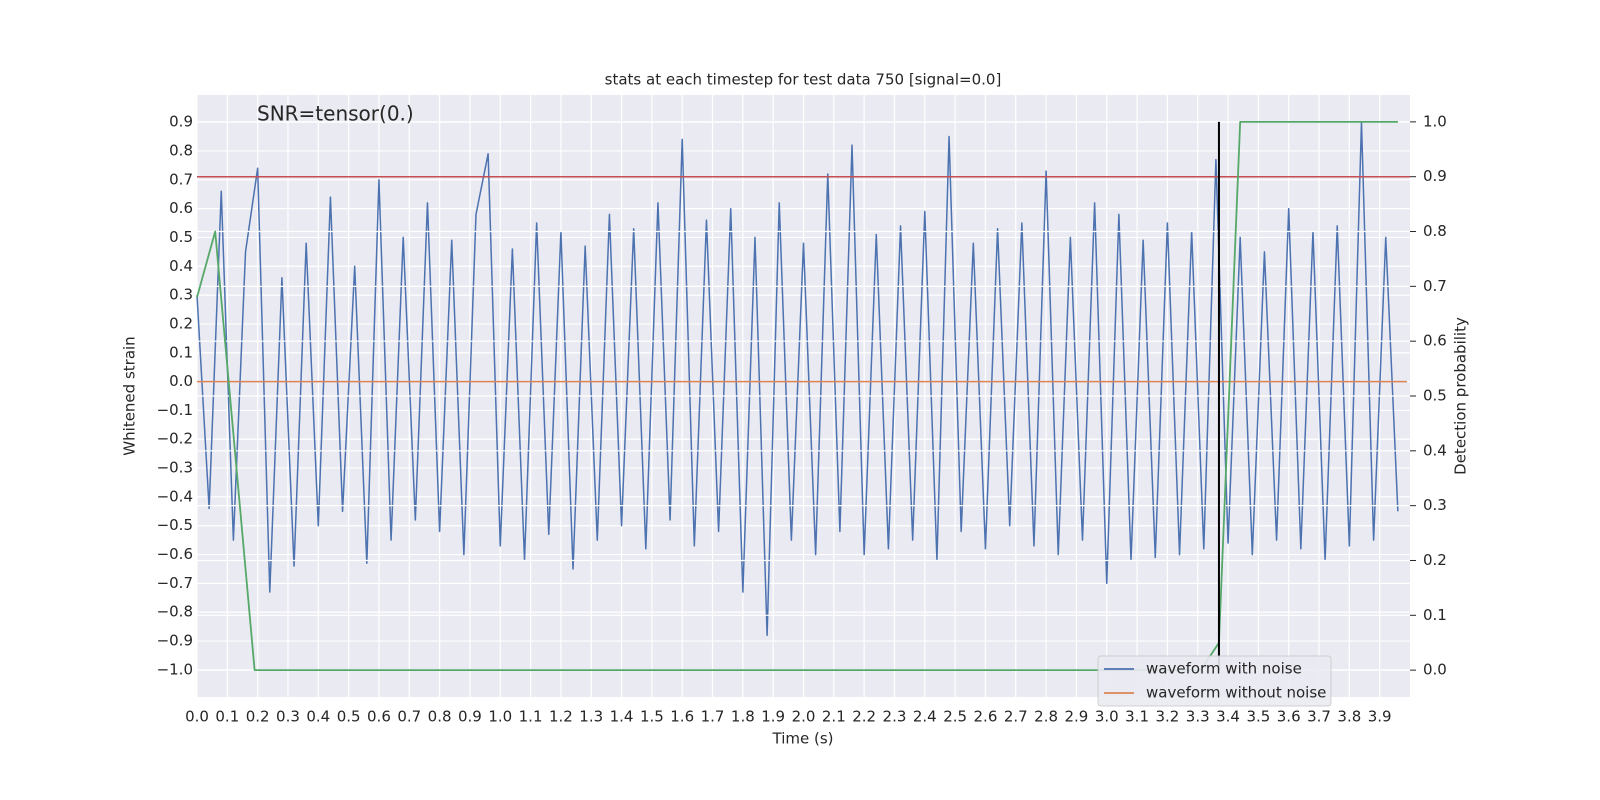  I want to click on x-tick-label: 2.2, so click(864, 717).